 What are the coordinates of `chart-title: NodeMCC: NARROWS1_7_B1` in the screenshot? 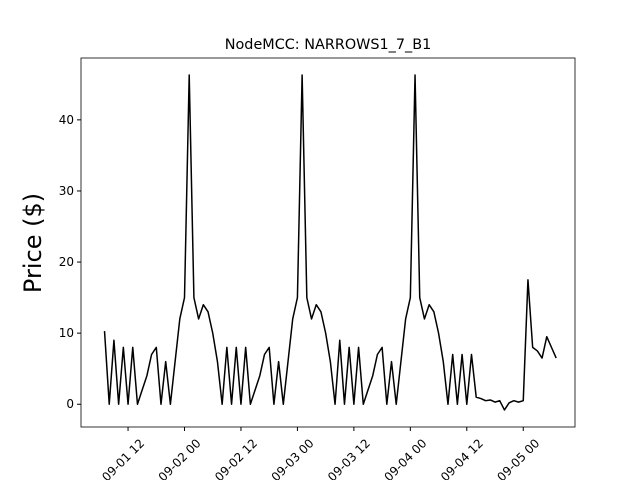 It's located at (328, 45).